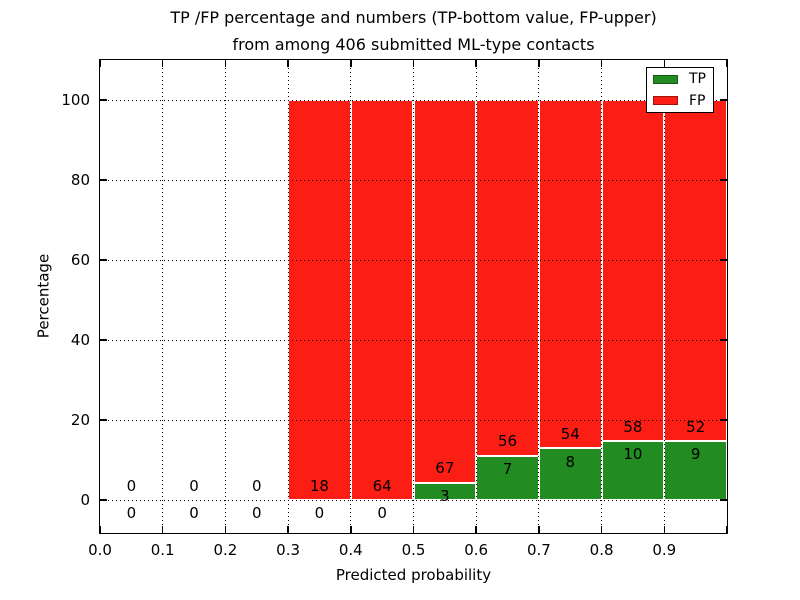  I want to click on tp-count-label: 8, so click(570, 461).